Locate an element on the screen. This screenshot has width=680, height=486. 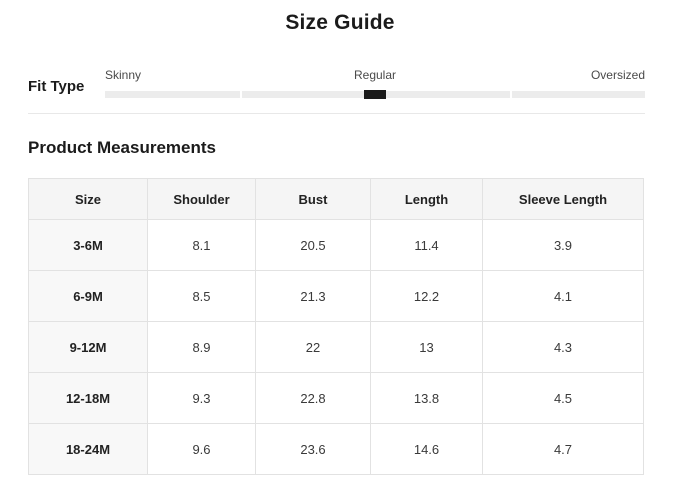
table-cell: 8.9 is located at coordinates (201, 347).